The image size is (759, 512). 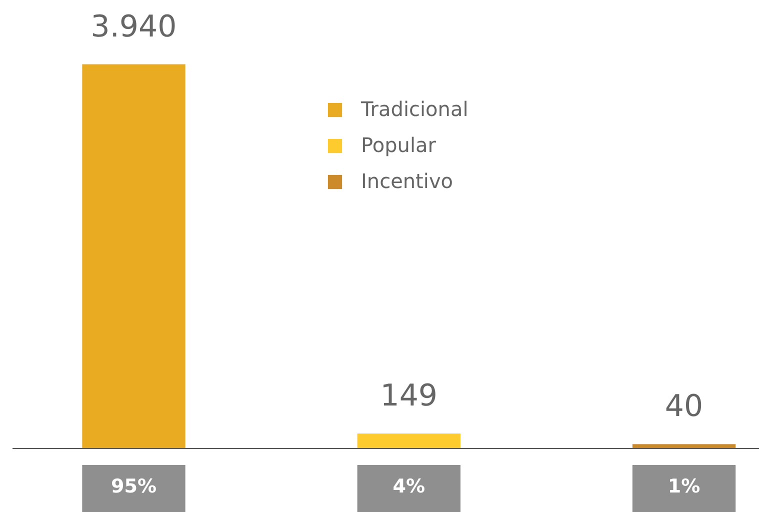 I want to click on data-label: 3.940, so click(x=133, y=26).